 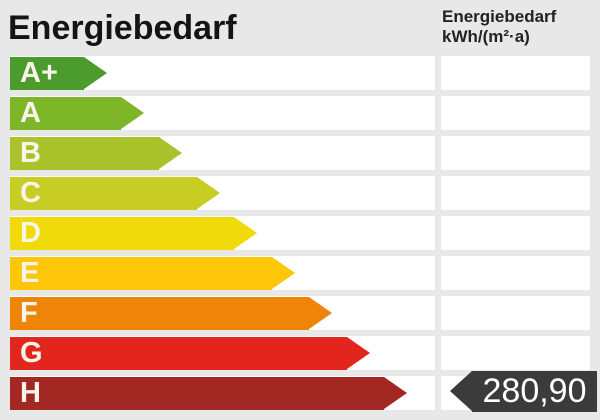 I want to click on energy-class-bar-body-h: H, so click(x=197, y=393).